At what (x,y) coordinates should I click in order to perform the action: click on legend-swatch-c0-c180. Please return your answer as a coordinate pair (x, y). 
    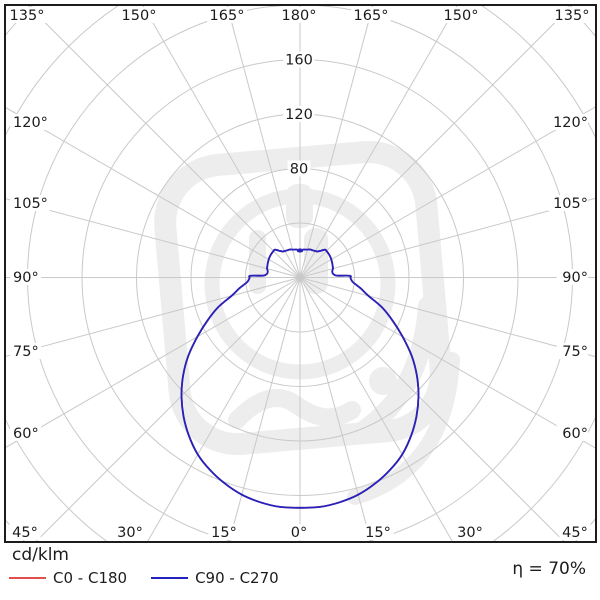
    Looking at the image, I should click on (27, 578).